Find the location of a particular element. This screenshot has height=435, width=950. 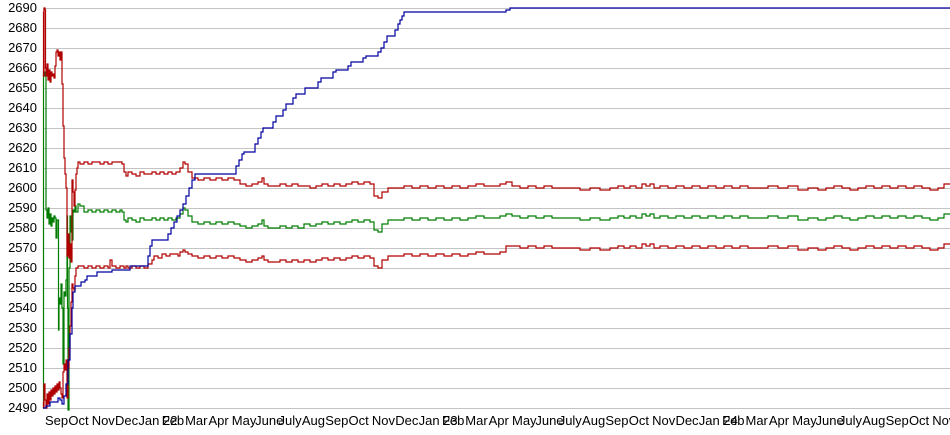

x-axis-label: Jan 24 is located at coordinates (718, 420).